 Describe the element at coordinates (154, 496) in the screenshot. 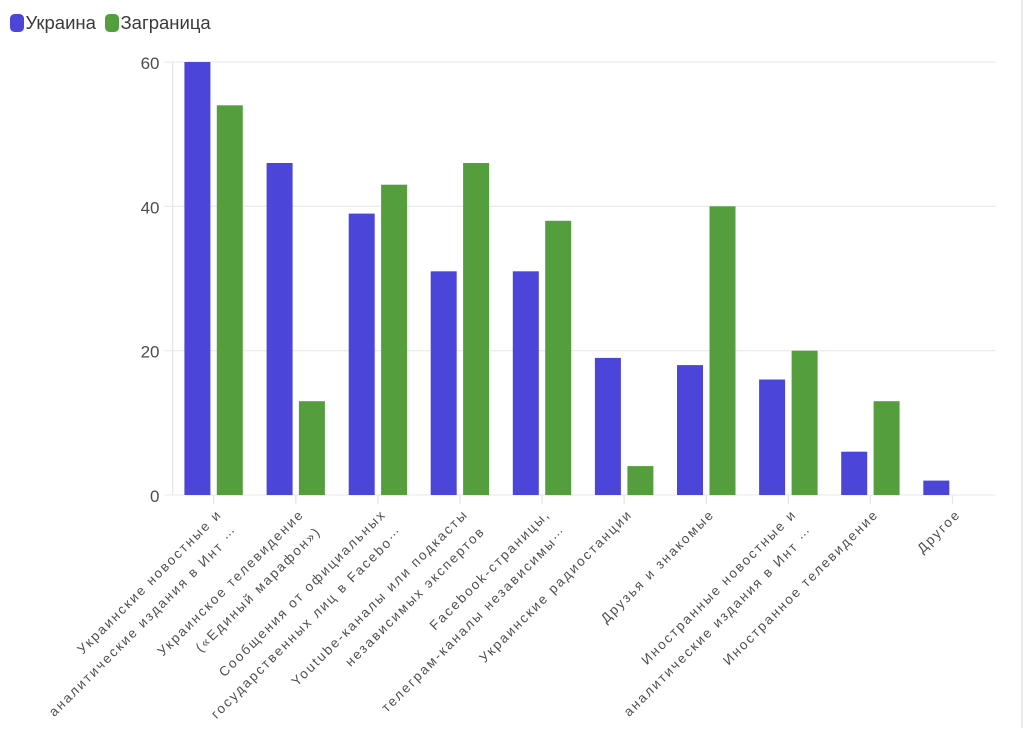

I see `svg-text: 0` at that location.